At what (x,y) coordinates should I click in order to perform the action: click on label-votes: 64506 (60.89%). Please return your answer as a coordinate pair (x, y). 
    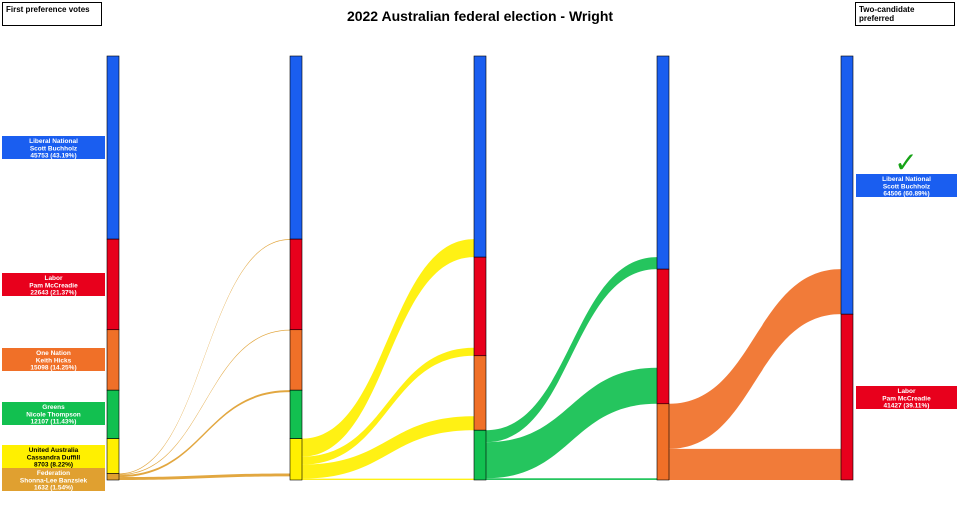
    Looking at the image, I should click on (906, 194).